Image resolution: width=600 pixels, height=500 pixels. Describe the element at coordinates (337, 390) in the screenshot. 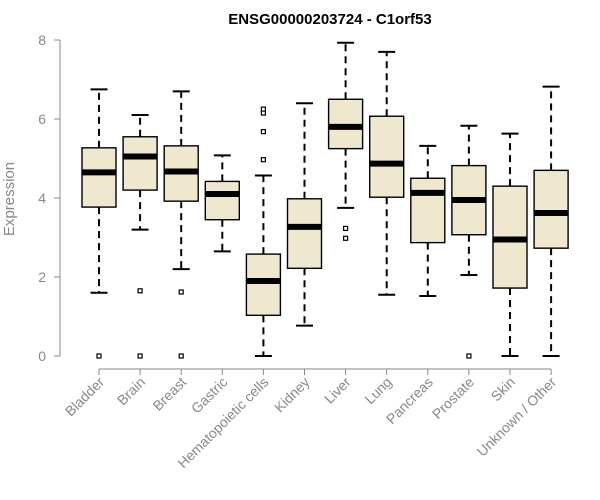

I see `x-tick-label: Liver` at that location.